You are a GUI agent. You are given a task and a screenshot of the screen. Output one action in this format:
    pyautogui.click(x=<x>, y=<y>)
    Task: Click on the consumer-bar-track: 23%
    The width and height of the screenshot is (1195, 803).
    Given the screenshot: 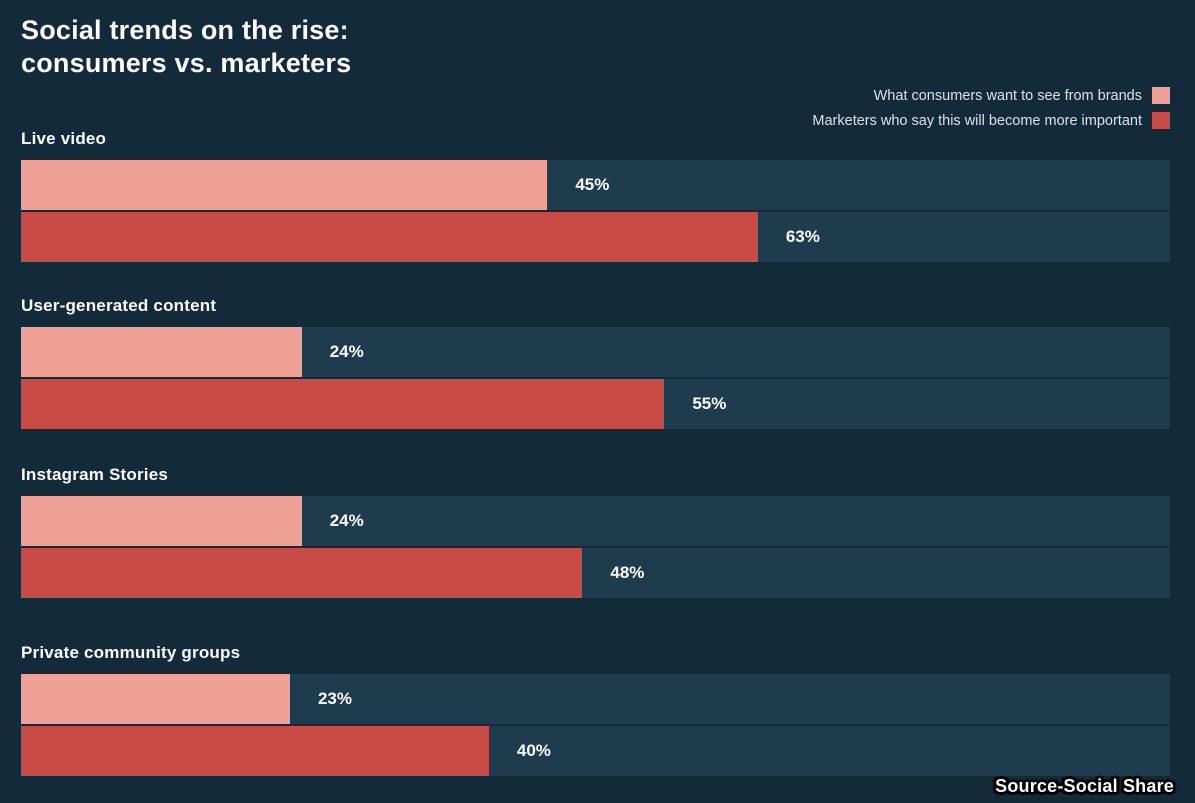 What is the action you would take?
    pyautogui.click(x=595, y=699)
    